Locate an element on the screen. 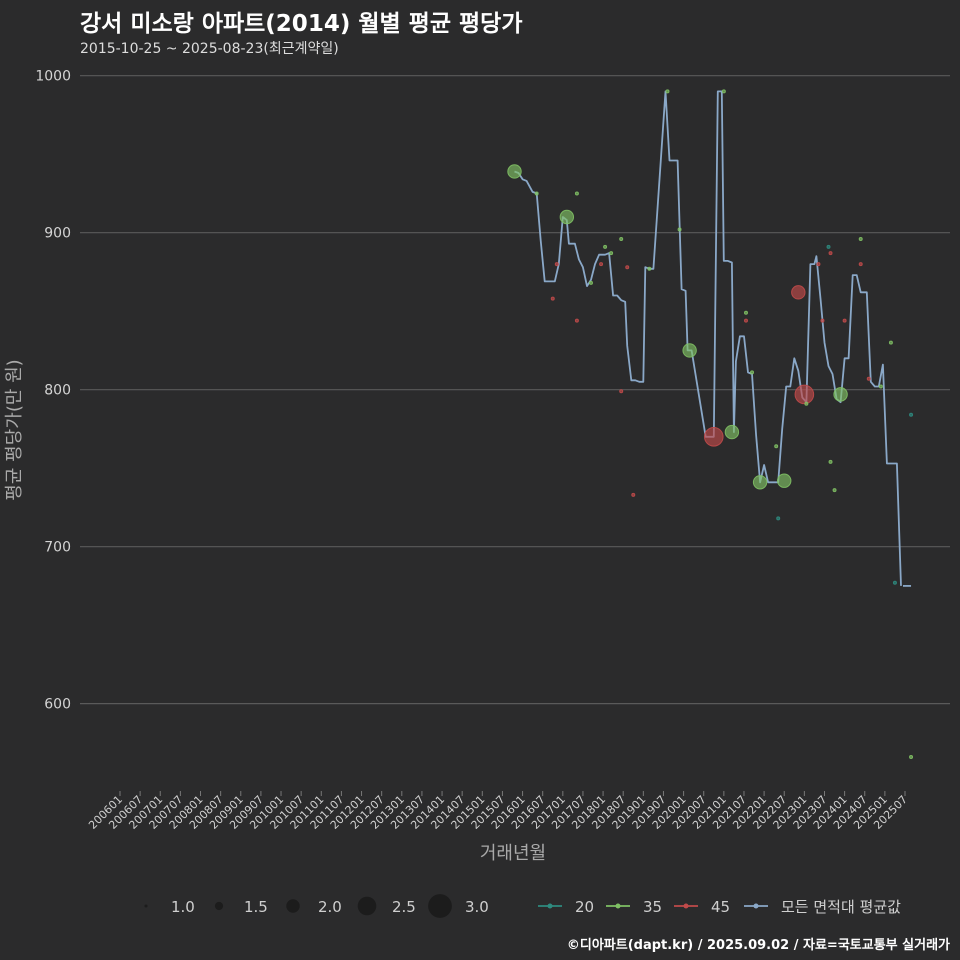 The height and width of the screenshot is (960, 960). y-tick-900: 900 is located at coordinates (57, 234).